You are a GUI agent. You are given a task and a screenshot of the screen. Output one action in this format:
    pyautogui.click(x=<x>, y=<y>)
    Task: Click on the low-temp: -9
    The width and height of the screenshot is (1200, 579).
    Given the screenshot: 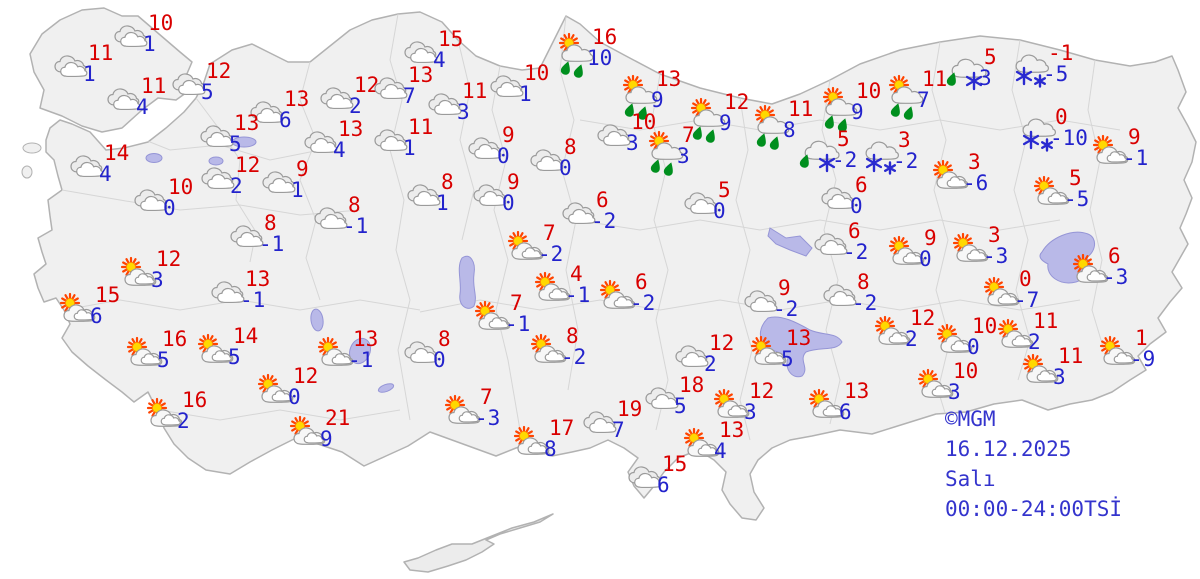 What is the action you would take?
    pyautogui.click(x=1143, y=359)
    